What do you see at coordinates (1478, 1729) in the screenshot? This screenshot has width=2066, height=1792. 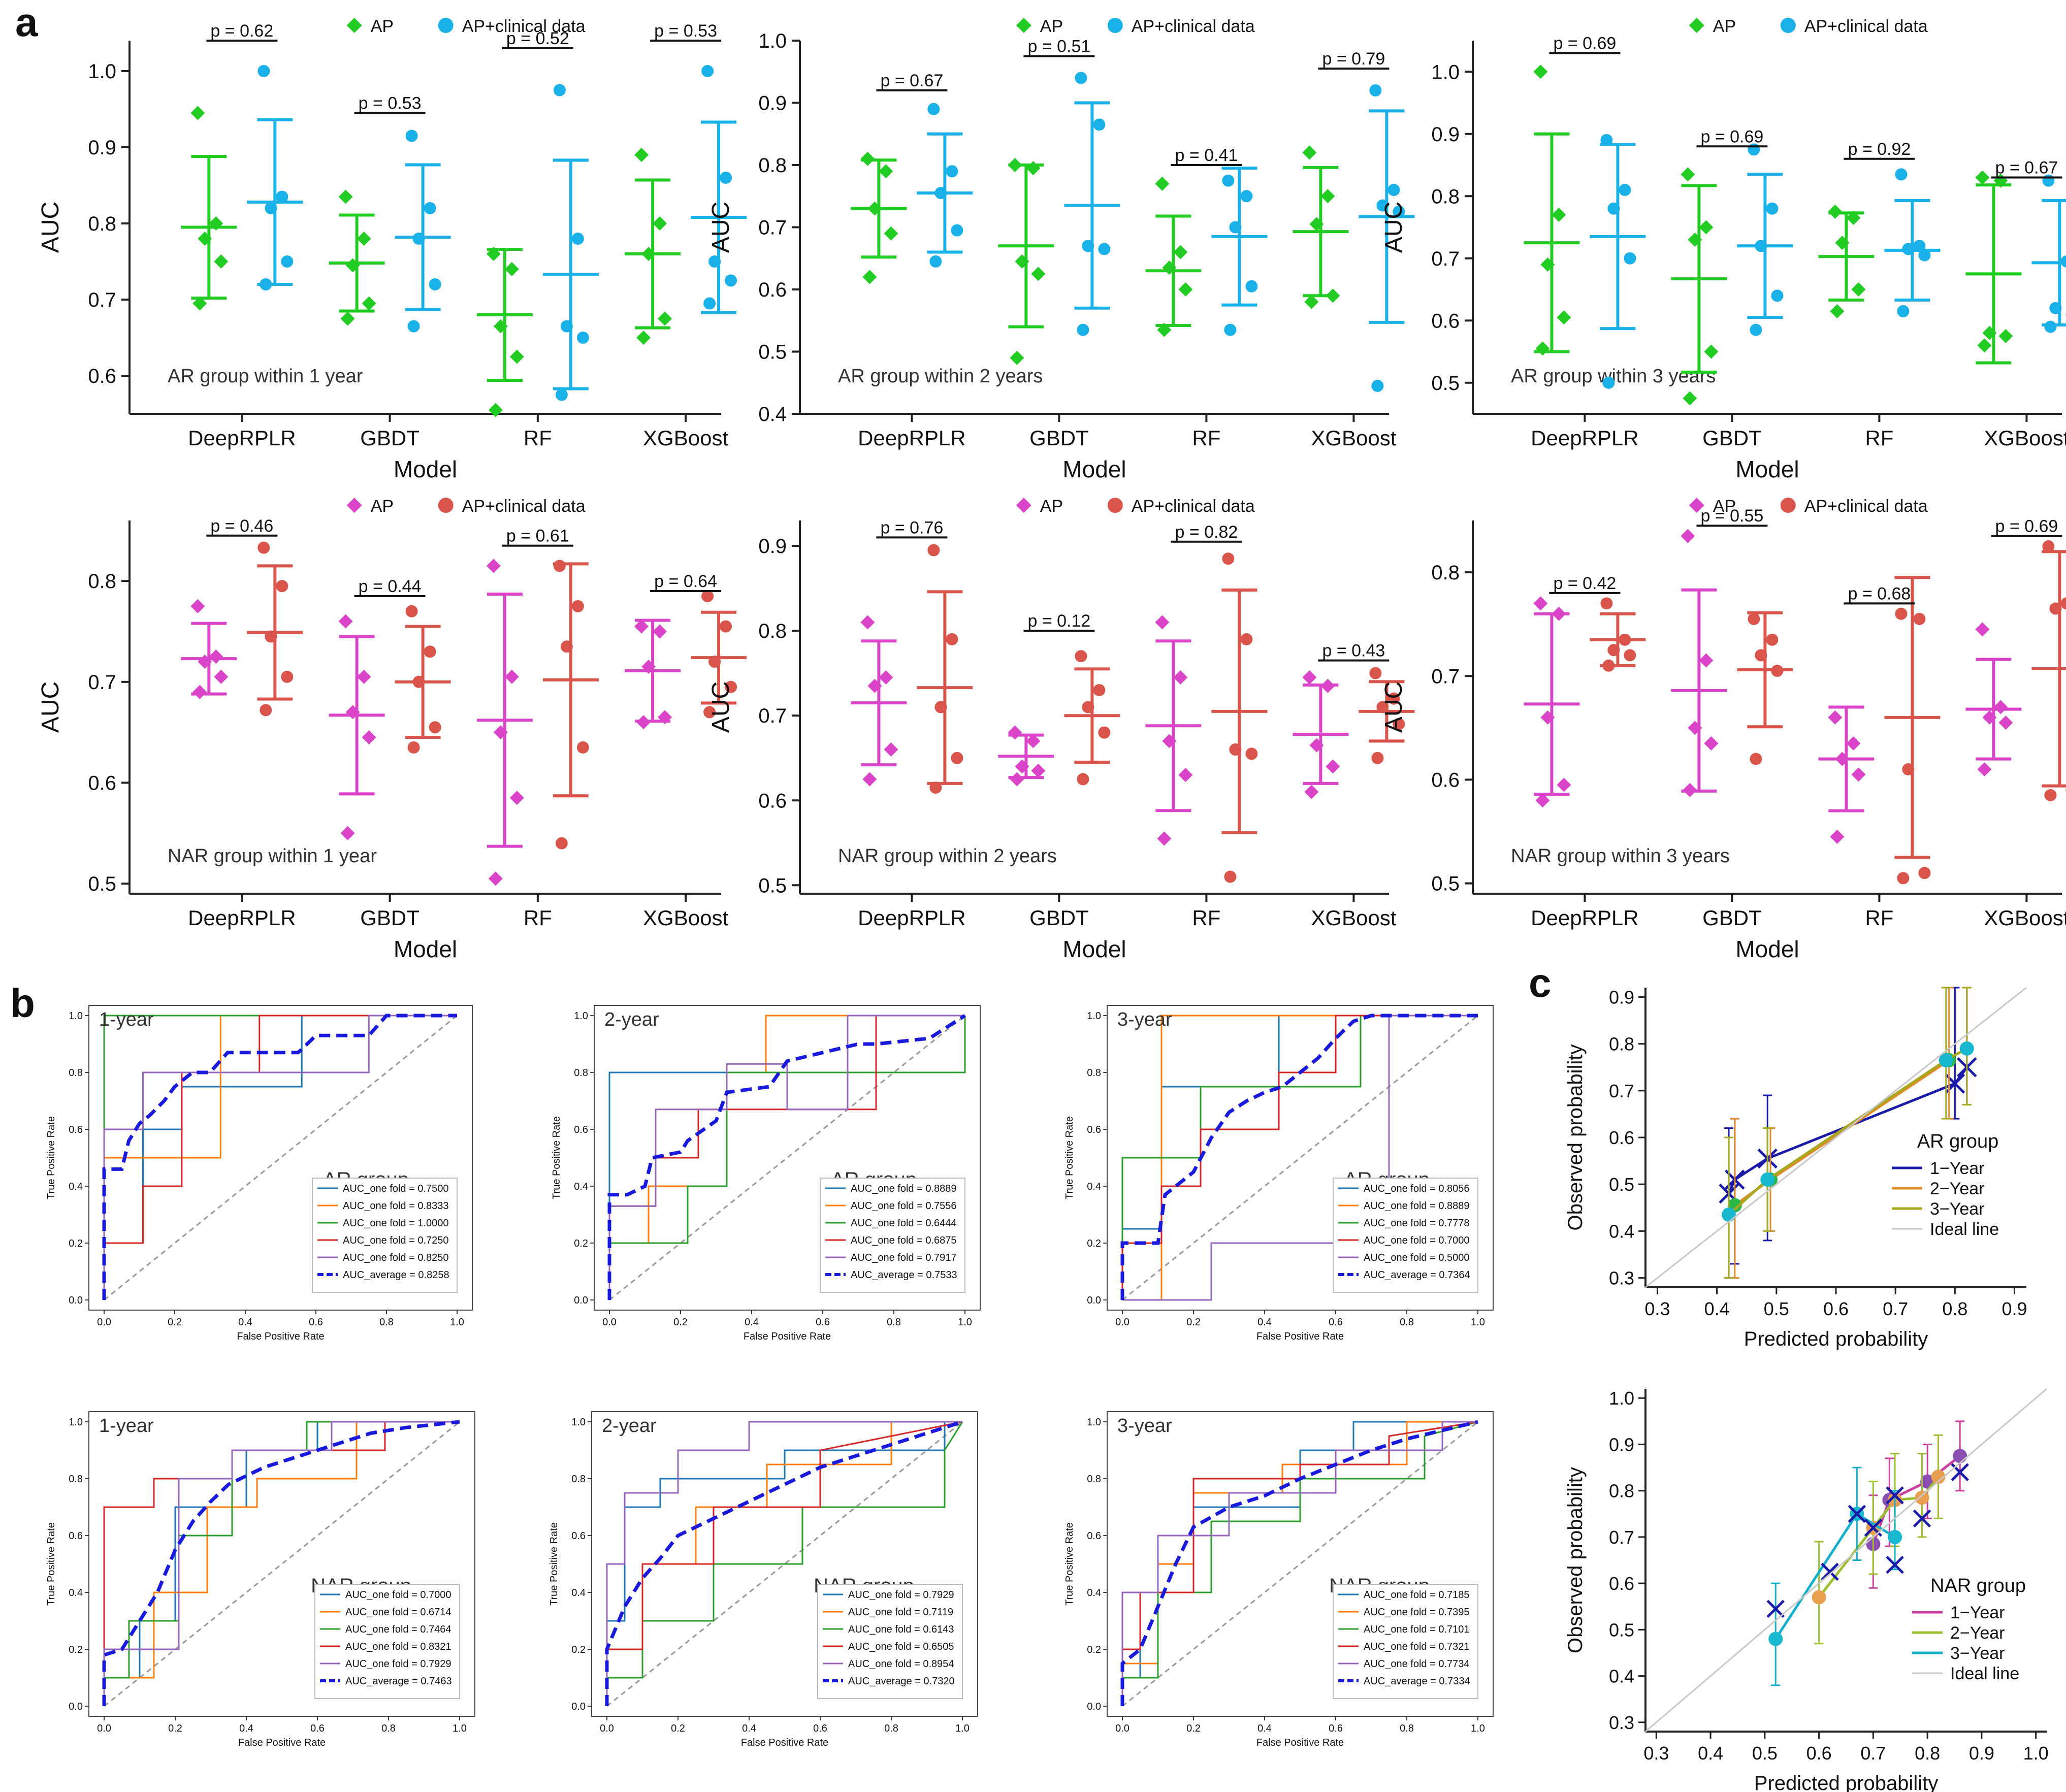 I see `x-tick-label: 1.0` at bounding box center [1478, 1729].